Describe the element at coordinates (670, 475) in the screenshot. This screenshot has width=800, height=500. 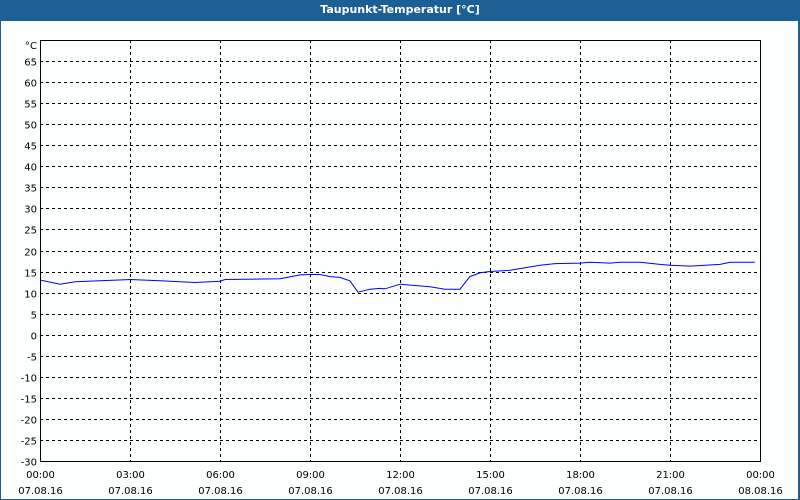
I see `x-tick-time: 21:00` at that location.